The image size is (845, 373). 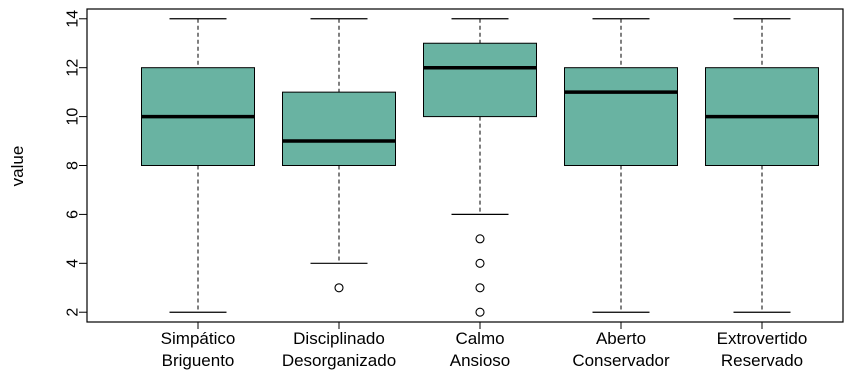 What do you see at coordinates (621, 338) in the screenshot?
I see `x-category-label: Aberto` at bounding box center [621, 338].